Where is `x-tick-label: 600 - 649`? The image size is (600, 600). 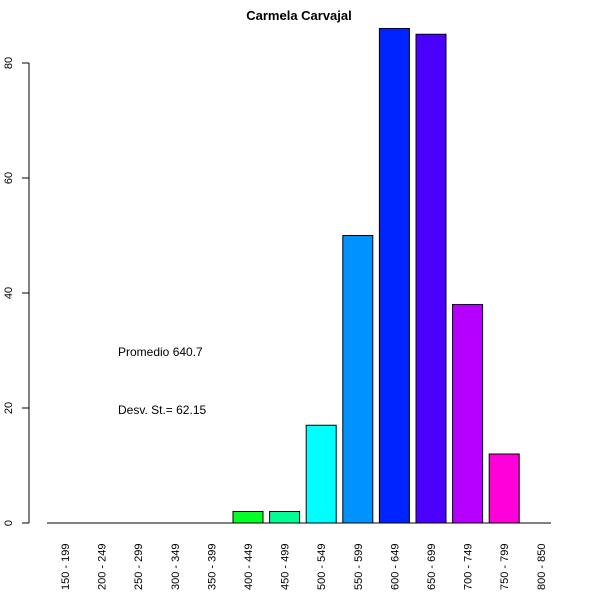 x-tick-label: 600 - 649 is located at coordinates (395, 567).